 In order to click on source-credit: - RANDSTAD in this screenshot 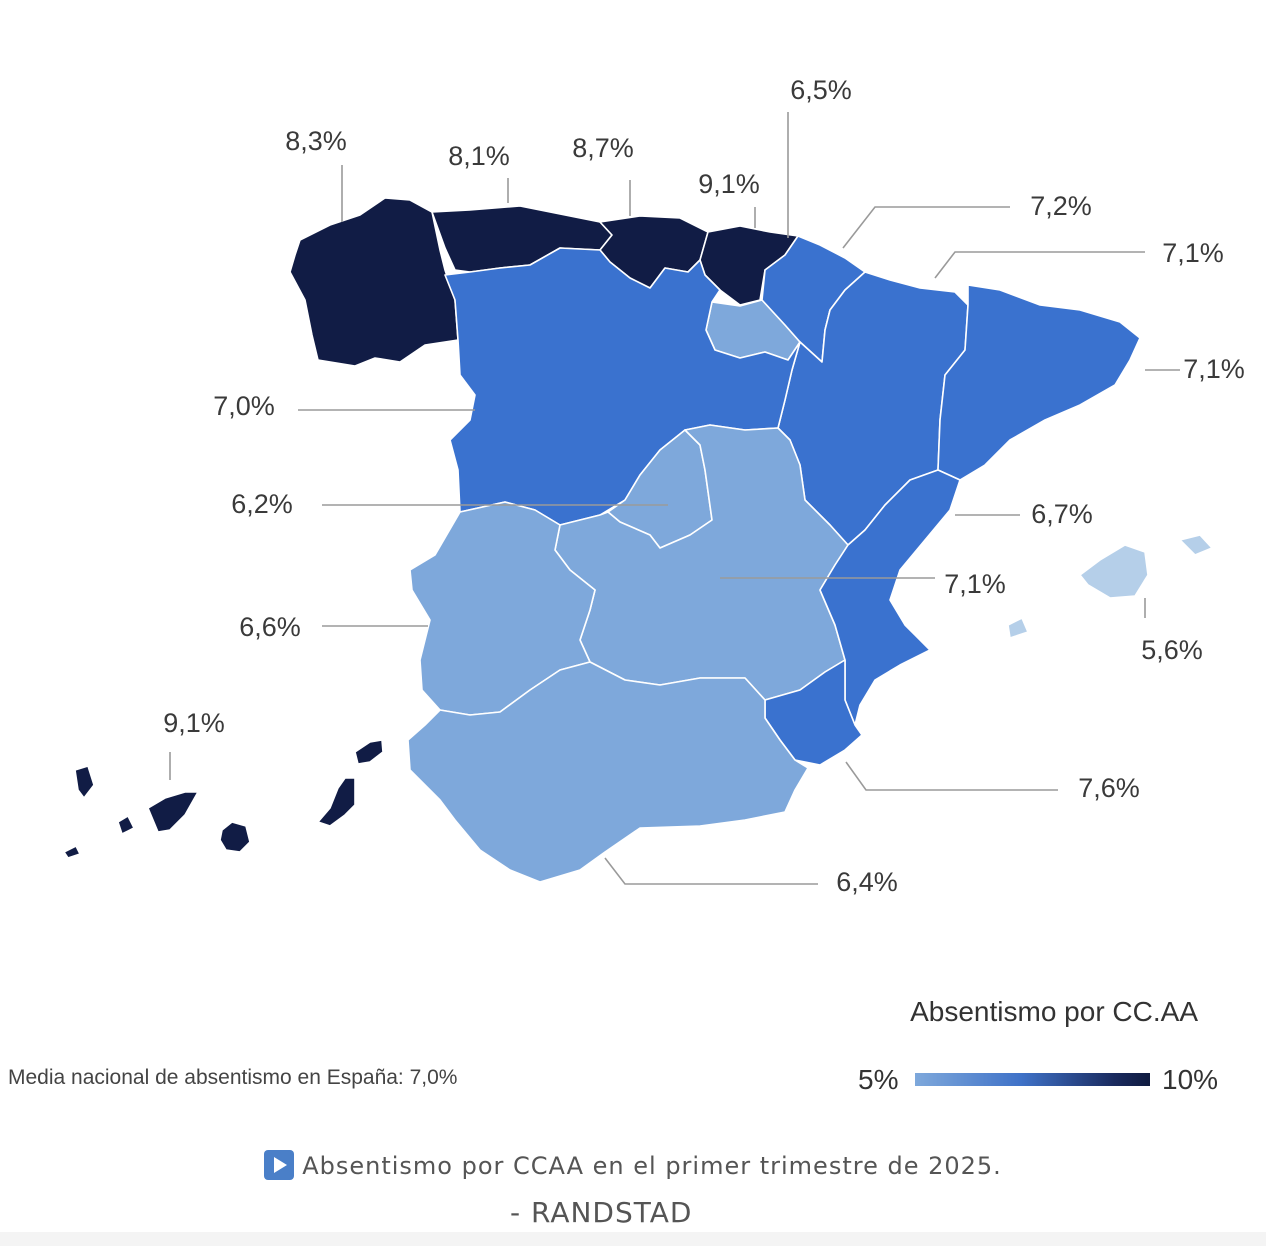, I will do `click(601, 1212)`.